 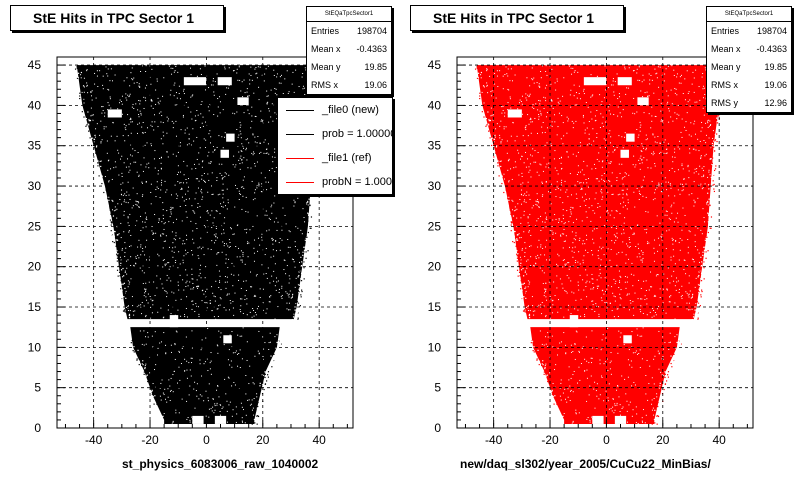 What do you see at coordinates (663, 440) in the screenshot?
I see `x-tick-label: 20` at bounding box center [663, 440].